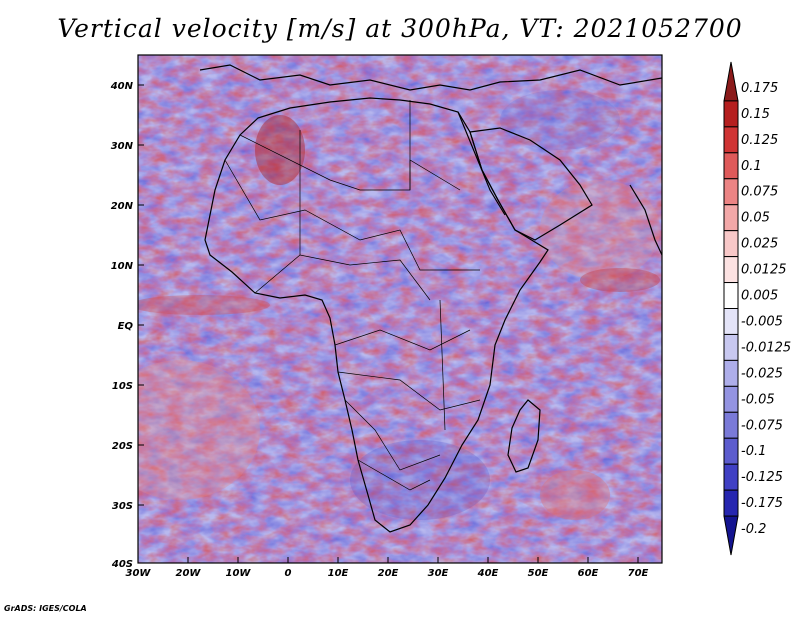 The height and width of the screenshot is (618, 800). Describe the element at coordinates (338, 573) in the screenshot. I see `lon-tick-label: 10E` at that location.